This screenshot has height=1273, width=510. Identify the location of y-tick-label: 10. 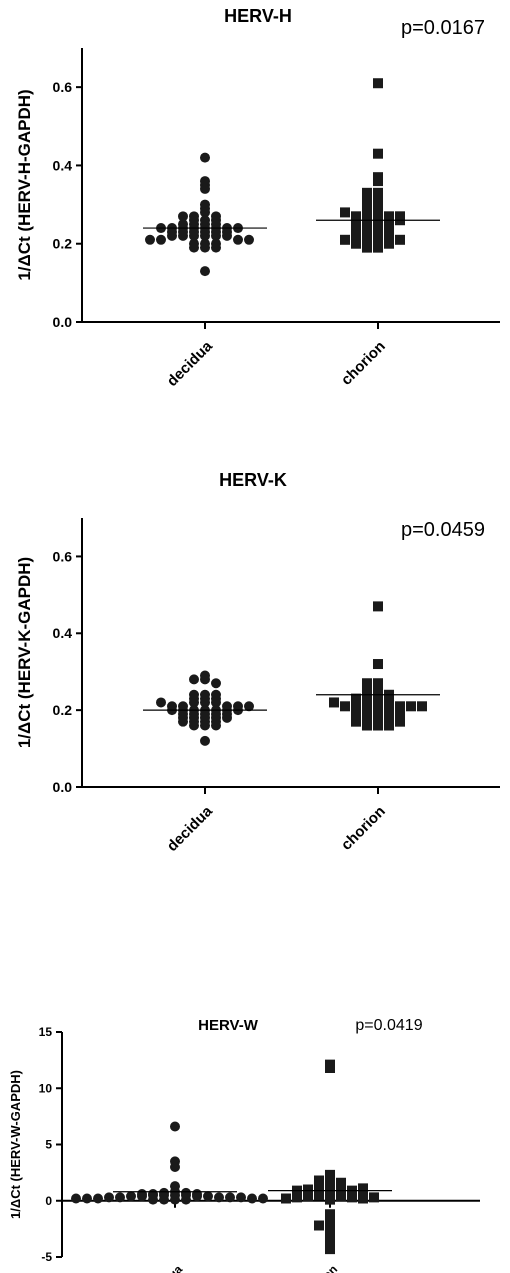
(46, 1088).